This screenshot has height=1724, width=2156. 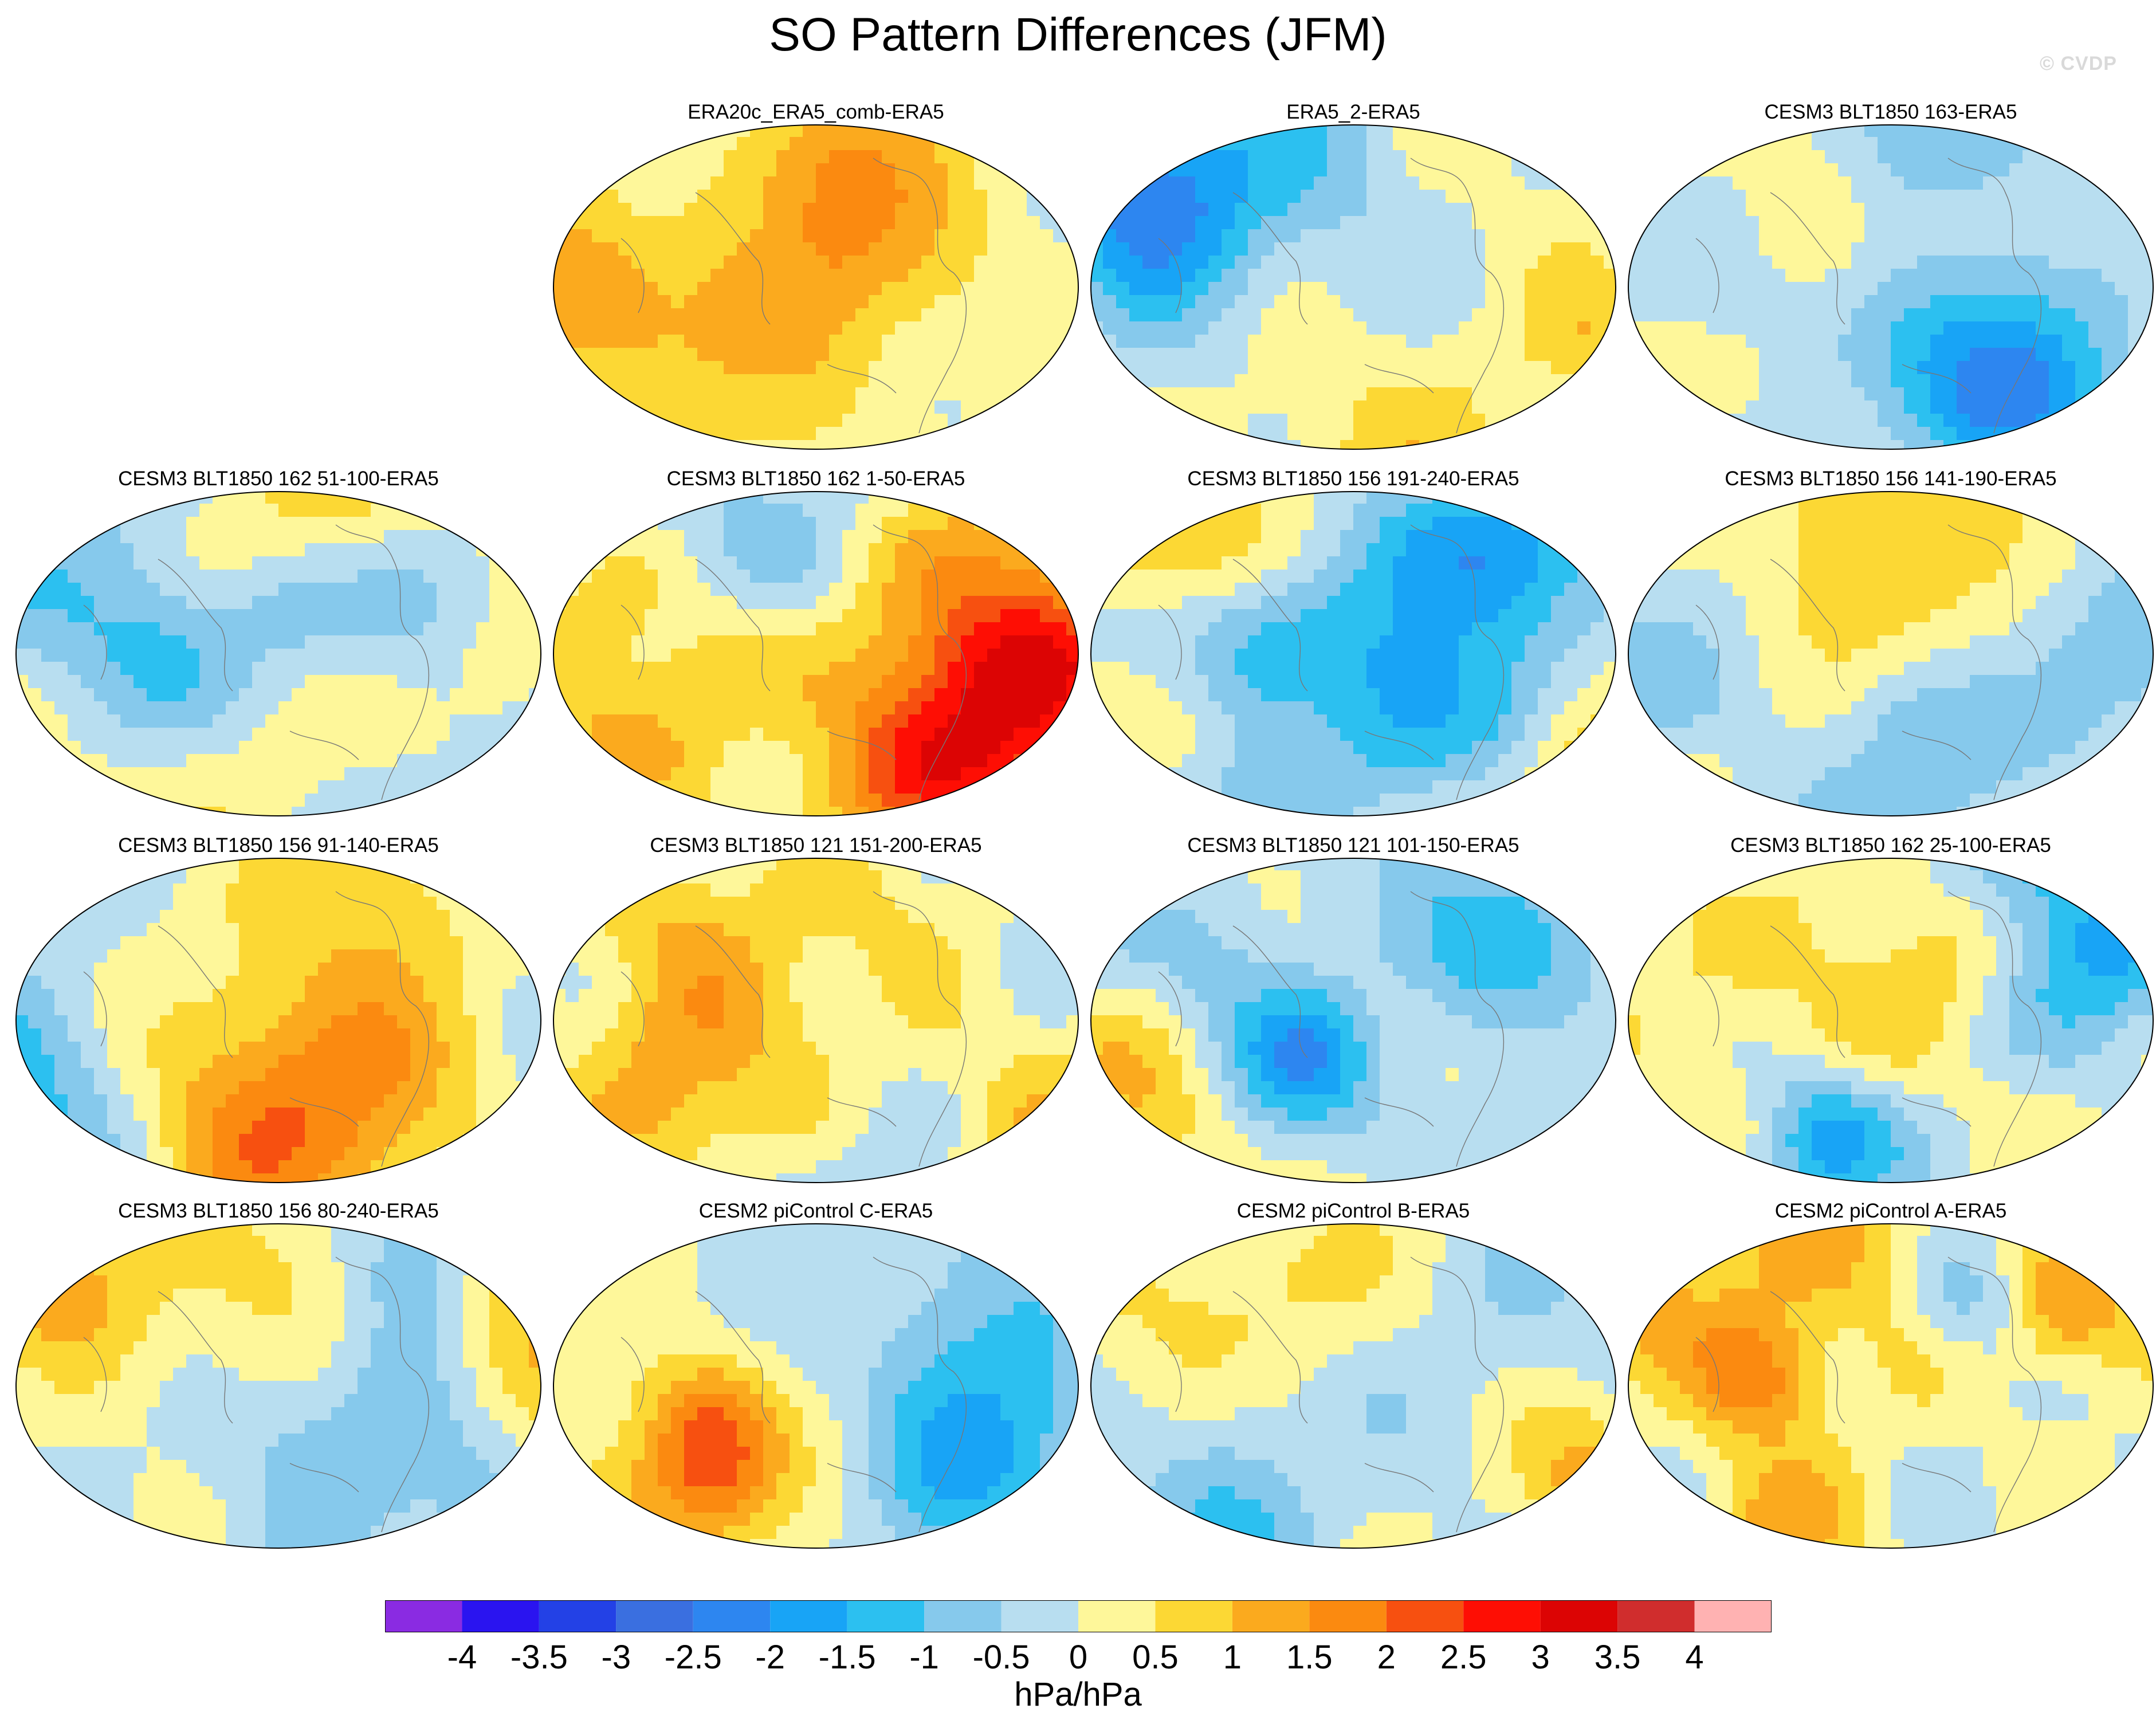 I want to click on panel-title: ERA20c_ERA5_comb-ERA5, so click(x=816, y=112).